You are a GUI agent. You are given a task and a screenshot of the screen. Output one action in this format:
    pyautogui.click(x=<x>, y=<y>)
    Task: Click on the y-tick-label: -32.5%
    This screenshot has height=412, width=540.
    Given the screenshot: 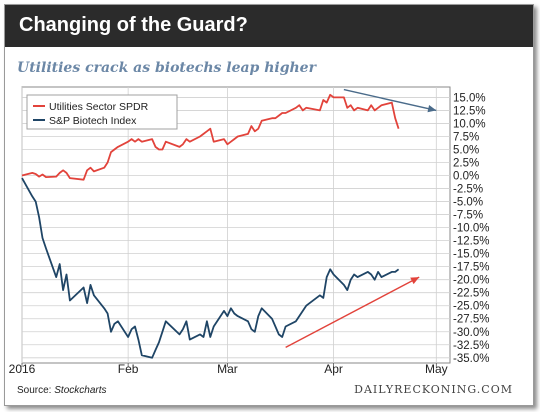 What is the action you would take?
    pyautogui.click(x=471, y=346)
    